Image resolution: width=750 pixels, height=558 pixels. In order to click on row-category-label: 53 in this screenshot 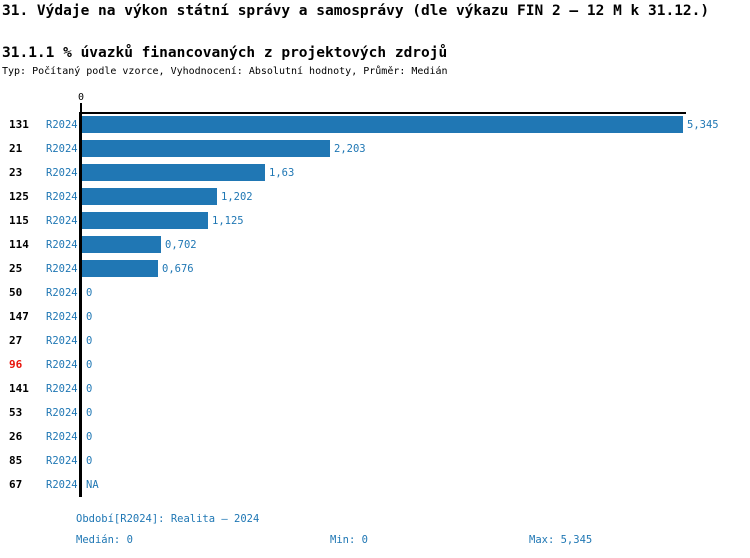, I will do `click(16, 412)`.